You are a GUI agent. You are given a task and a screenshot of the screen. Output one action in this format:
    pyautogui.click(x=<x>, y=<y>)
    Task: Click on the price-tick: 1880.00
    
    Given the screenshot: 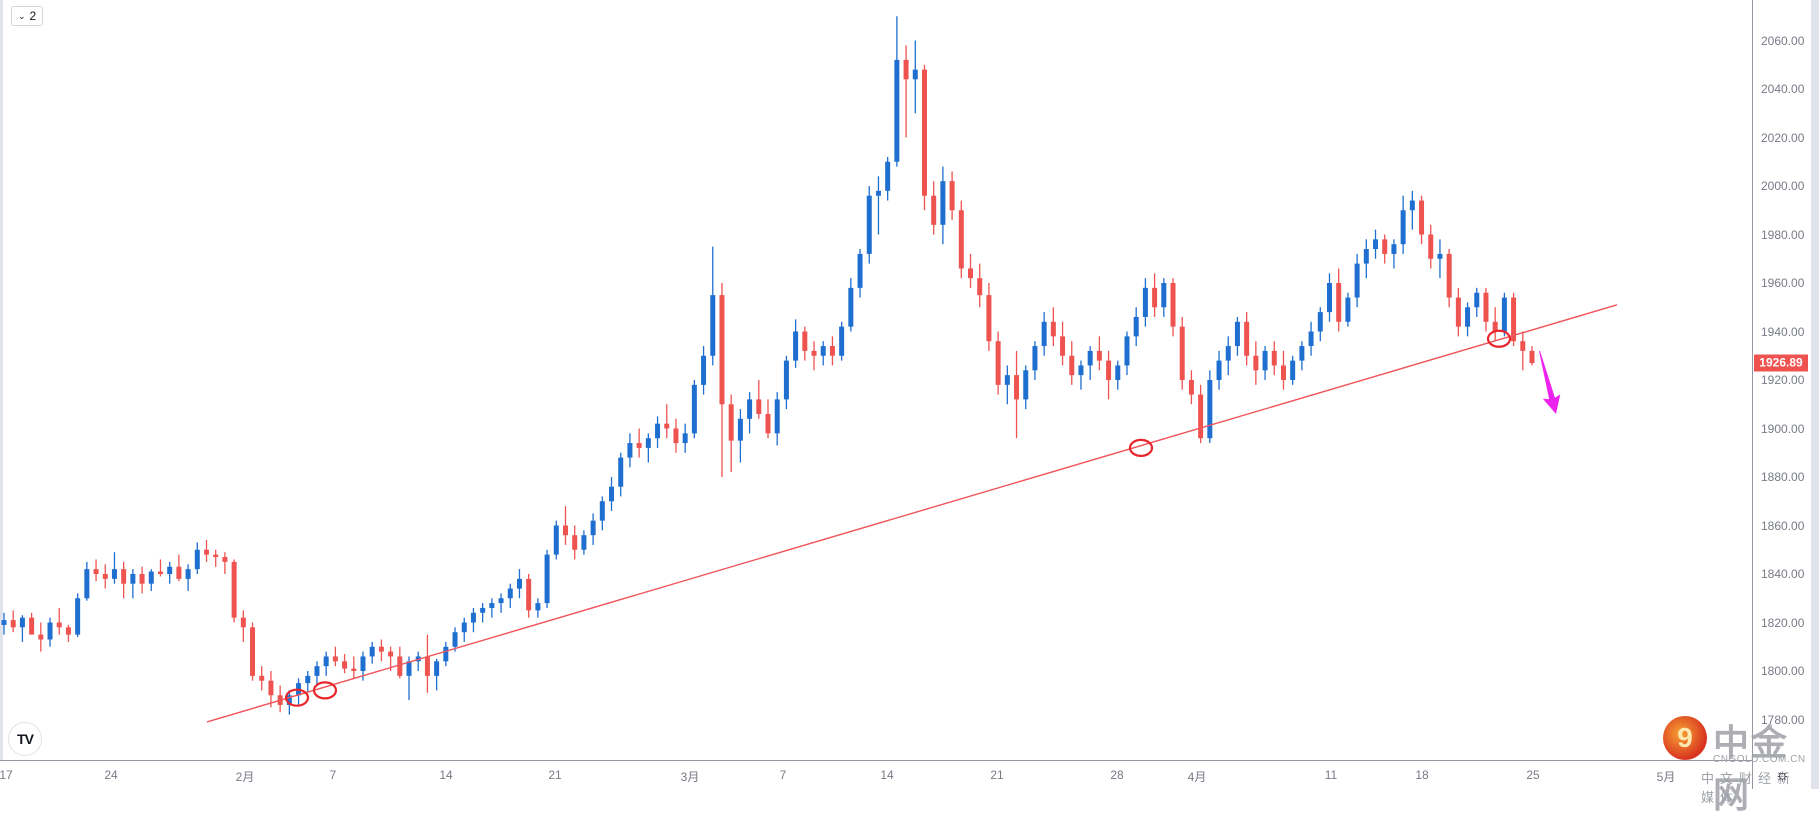 What is the action you would take?
    pyautogui.click(x=1783, y=477)
    